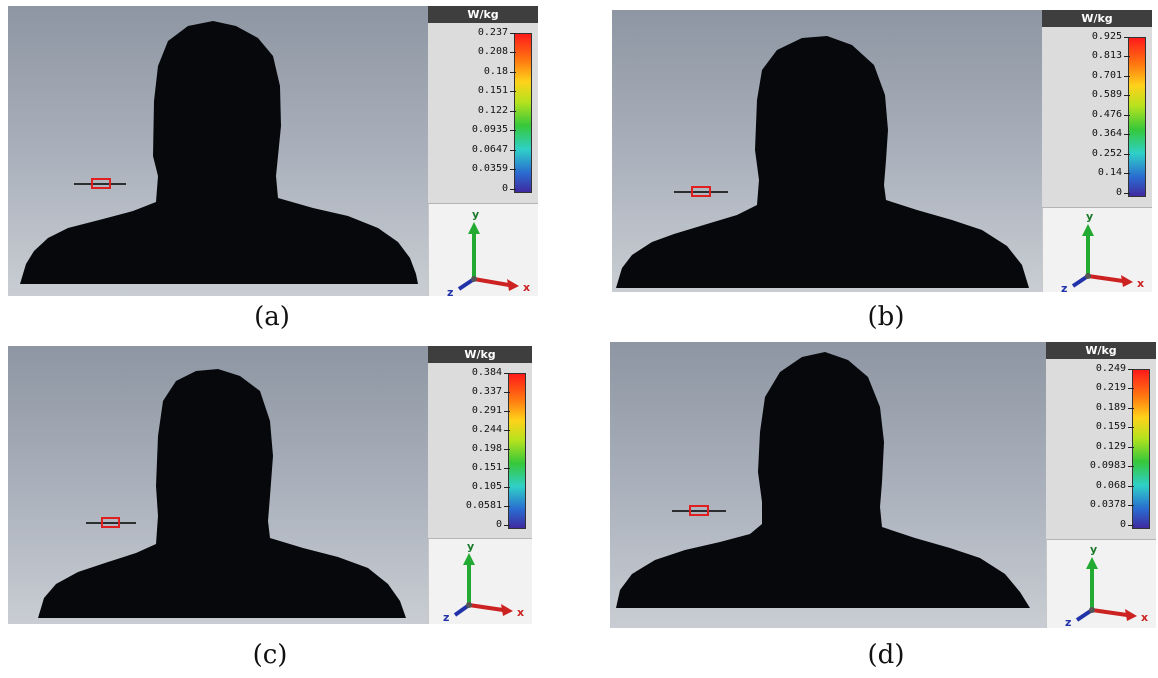  What do you see at coordinates (1086, 173) in the screenshot?
I see `colorbar-tick-label: 0.14` at bounding box center [1086, 173].